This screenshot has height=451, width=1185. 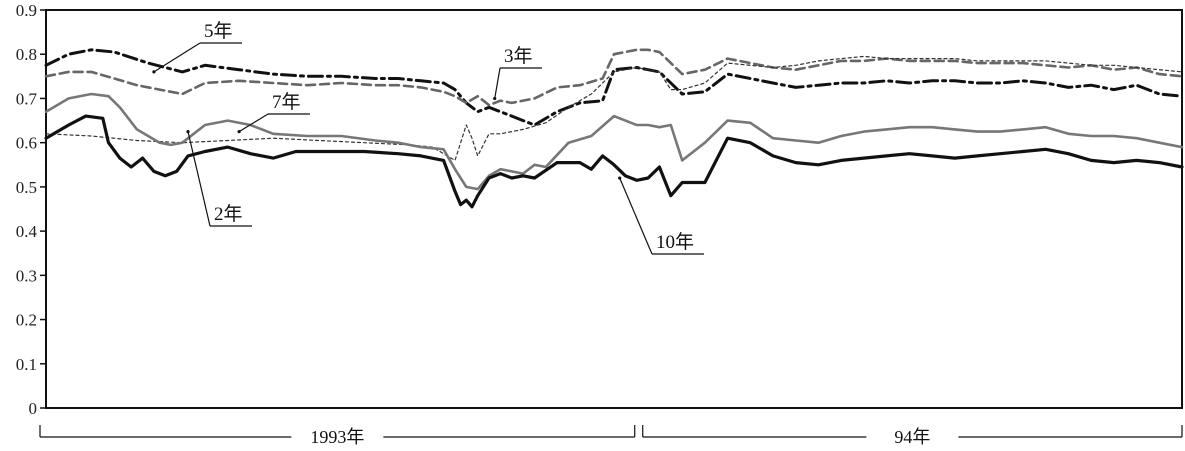 What do you see at coordinates (26, 275) in the screenshot?
I see `y-tick-label: 0.3` at bounding box center [26, 275].